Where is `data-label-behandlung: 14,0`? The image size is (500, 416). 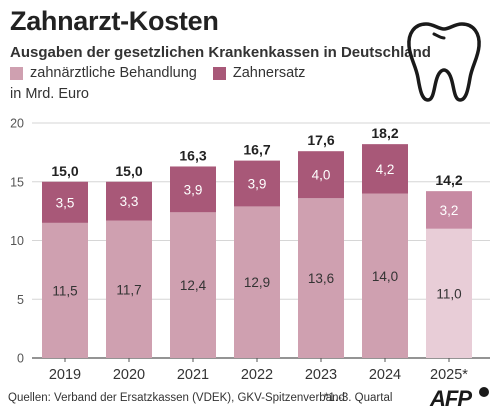 data-label-behandlung: 14,0 is located at coordinates (385, 276).